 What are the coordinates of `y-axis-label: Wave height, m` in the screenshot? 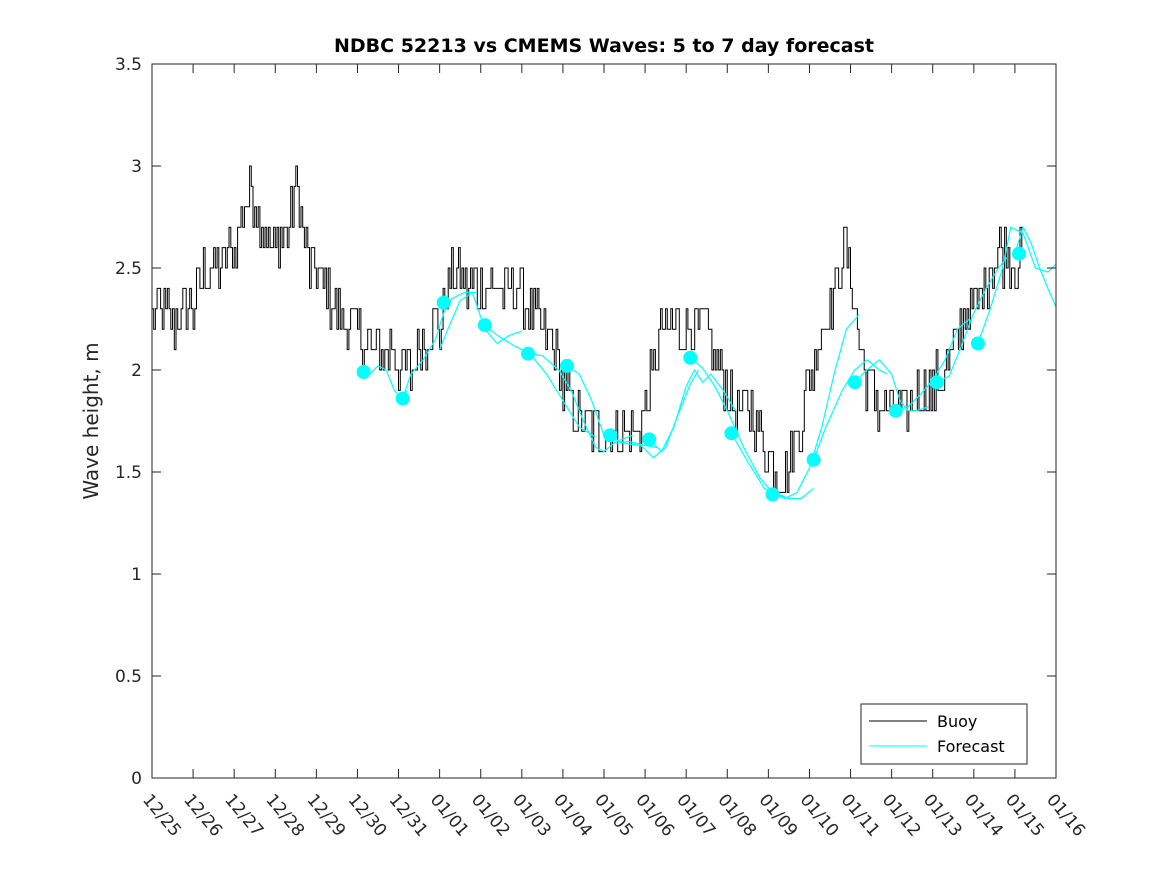 It's located at (91, 420).